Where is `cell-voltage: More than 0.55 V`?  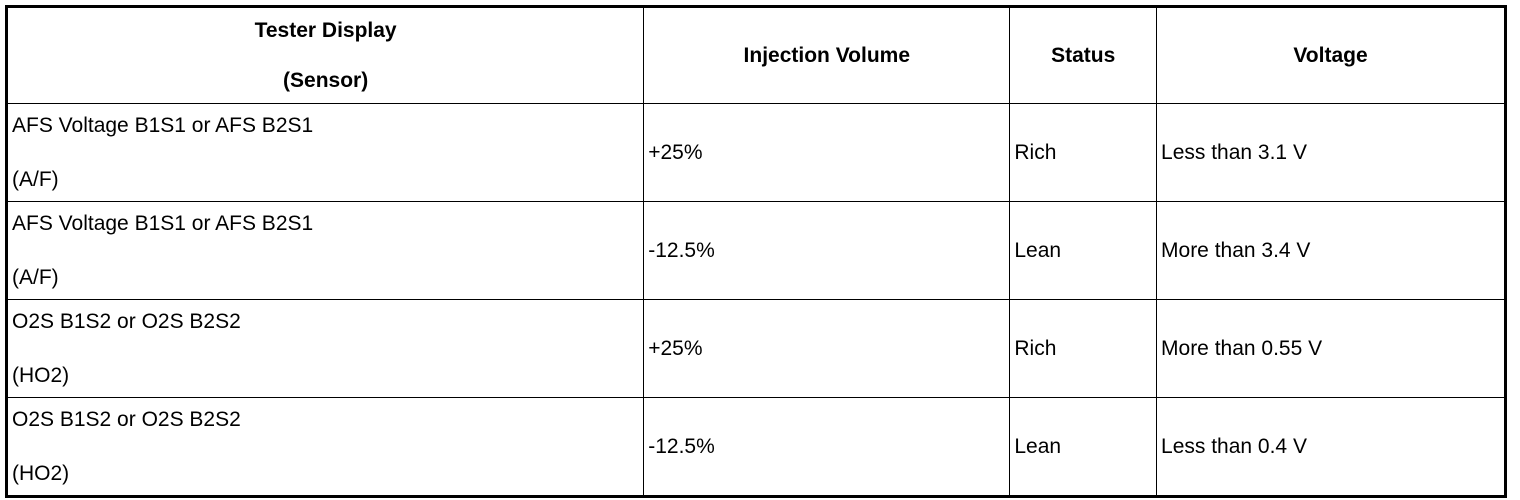
cell-voltage: More than 0.55 V is located at coordinates (1331, 348).